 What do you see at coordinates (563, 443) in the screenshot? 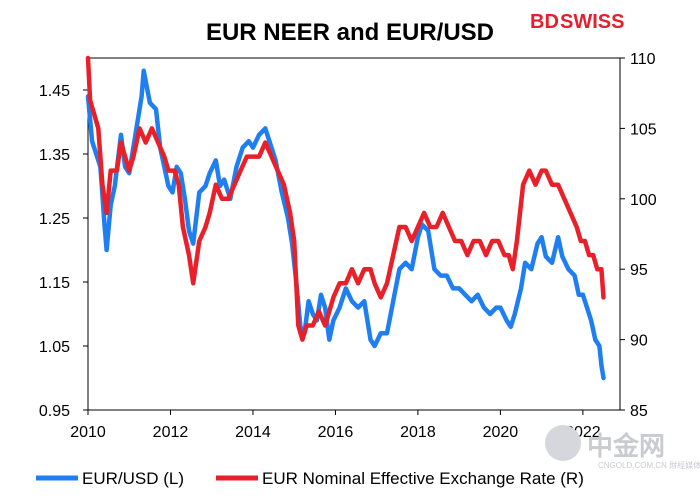
I see `watermark-emblem-icon` at bounding box center [563, 443].